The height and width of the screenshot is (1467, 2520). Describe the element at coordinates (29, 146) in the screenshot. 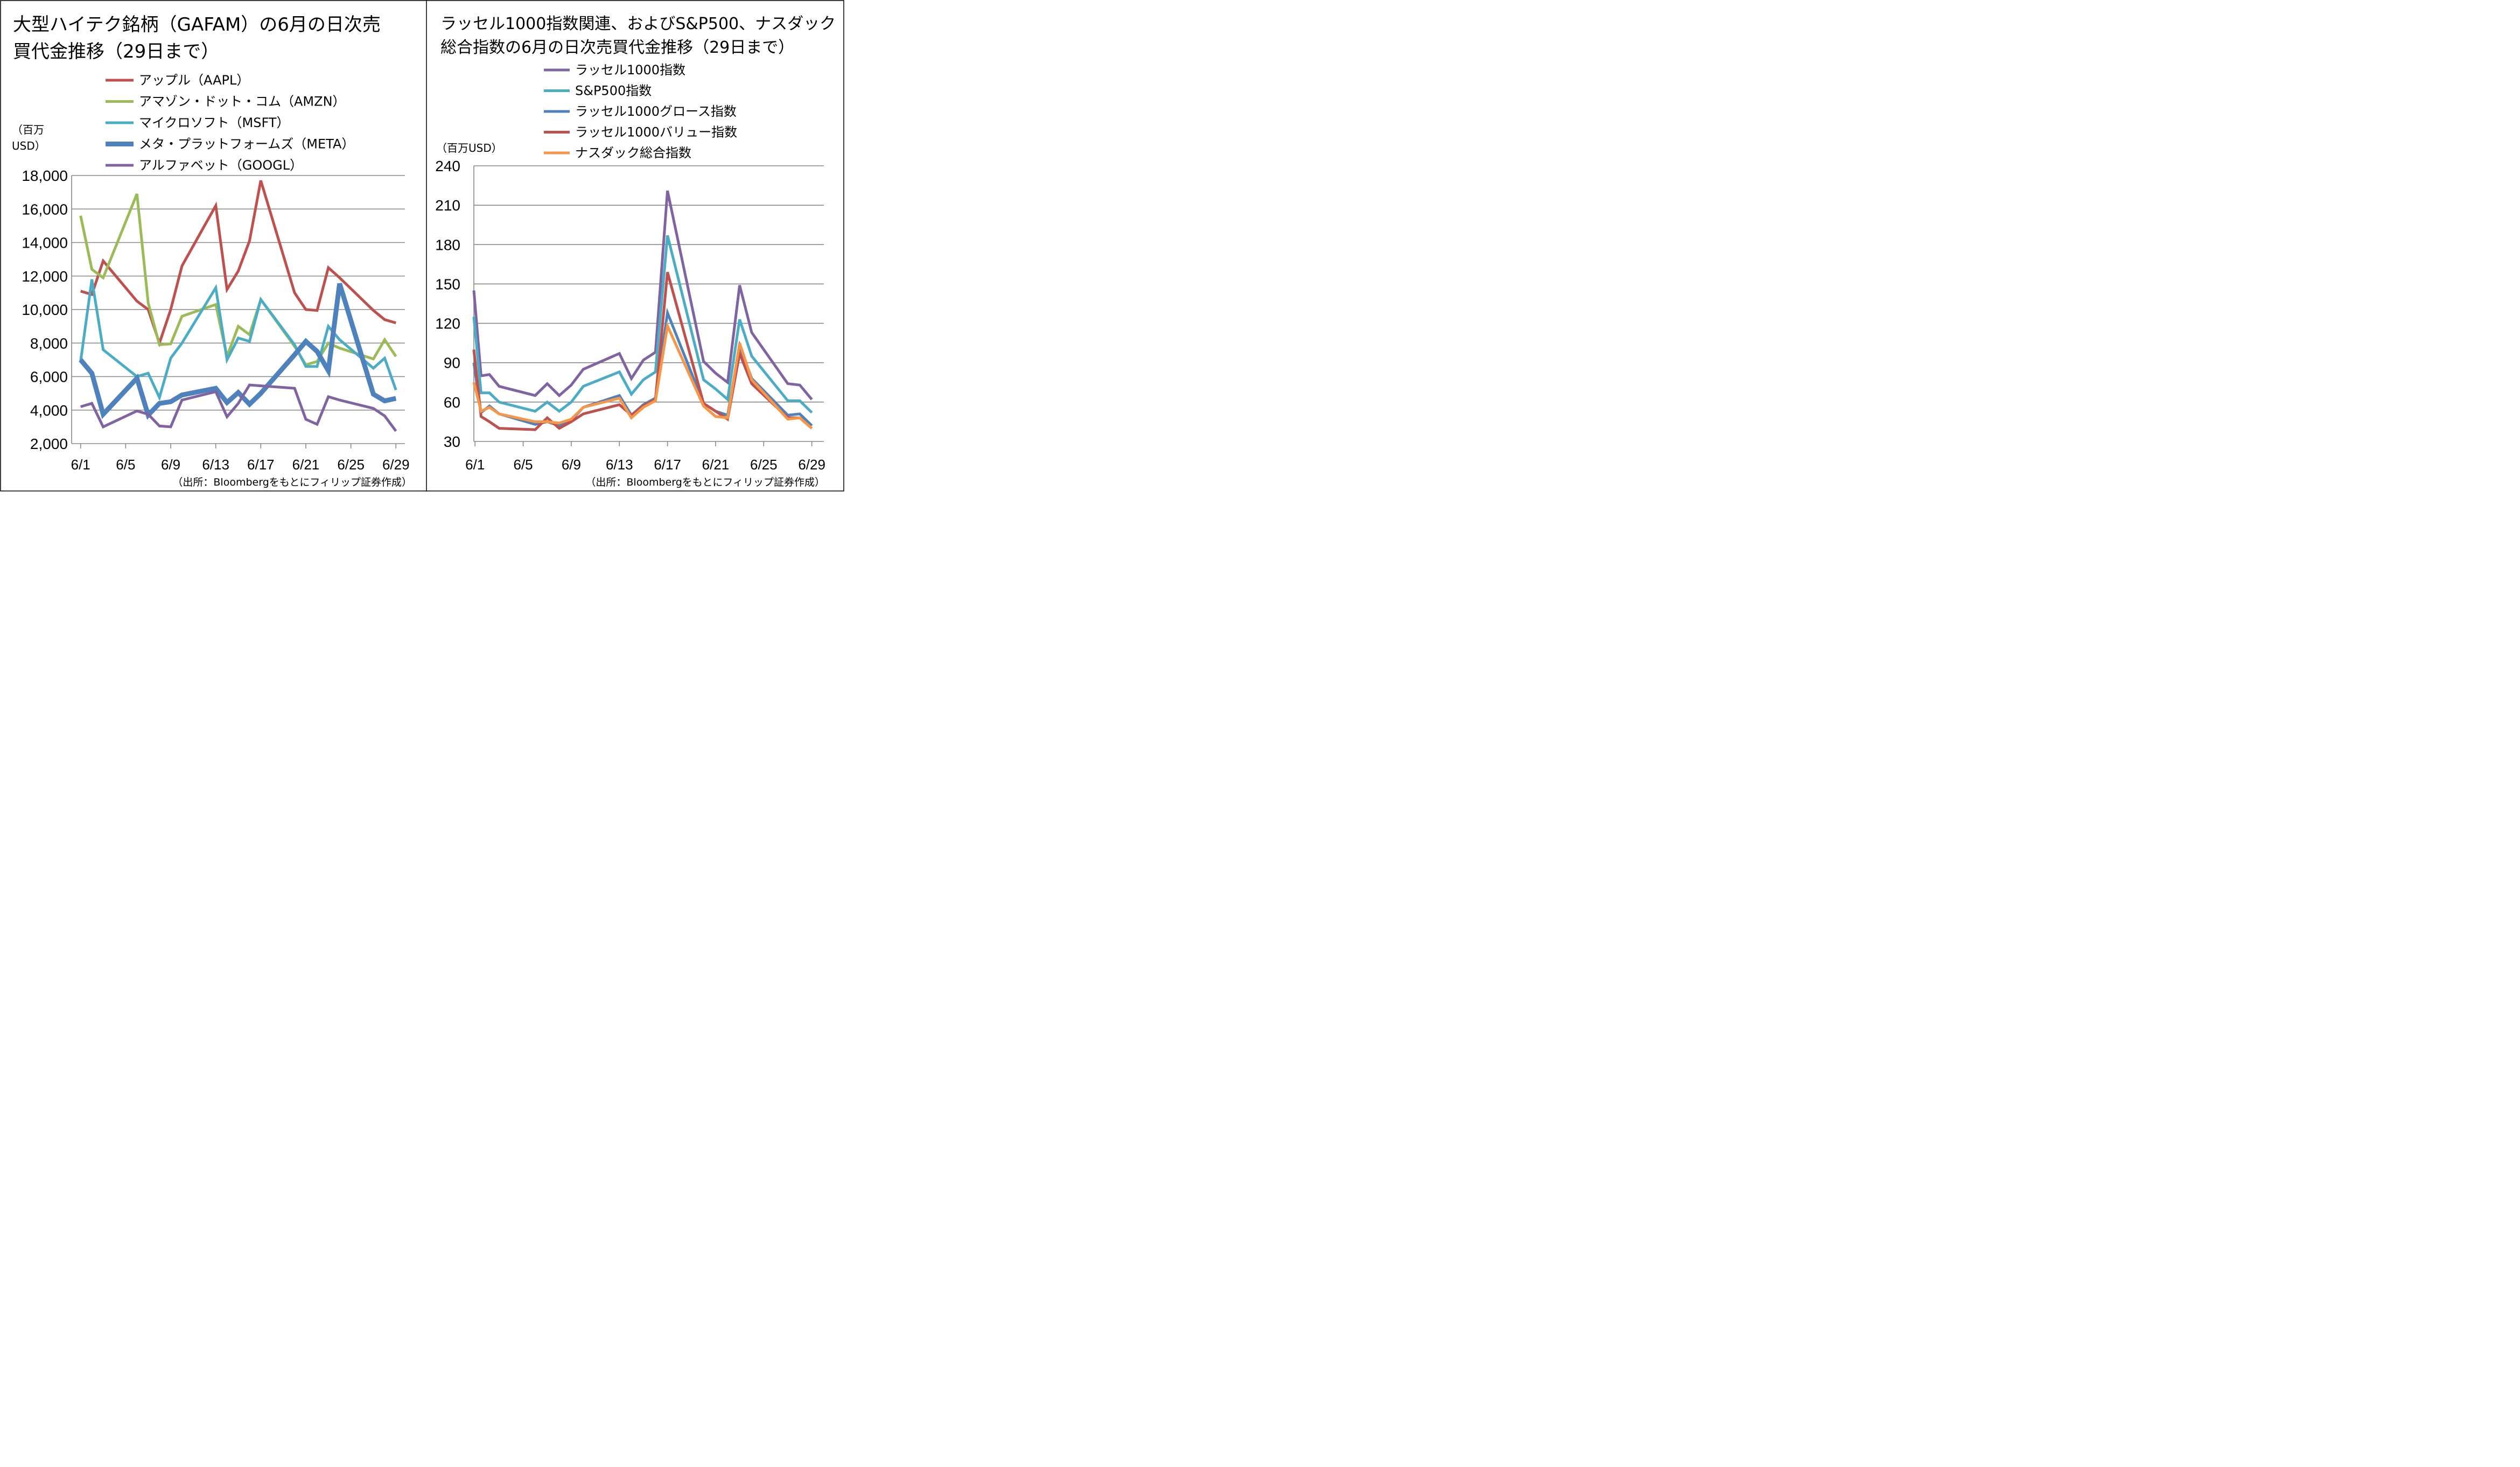

I see `gafam-unit-line-2: USD）` at that location.